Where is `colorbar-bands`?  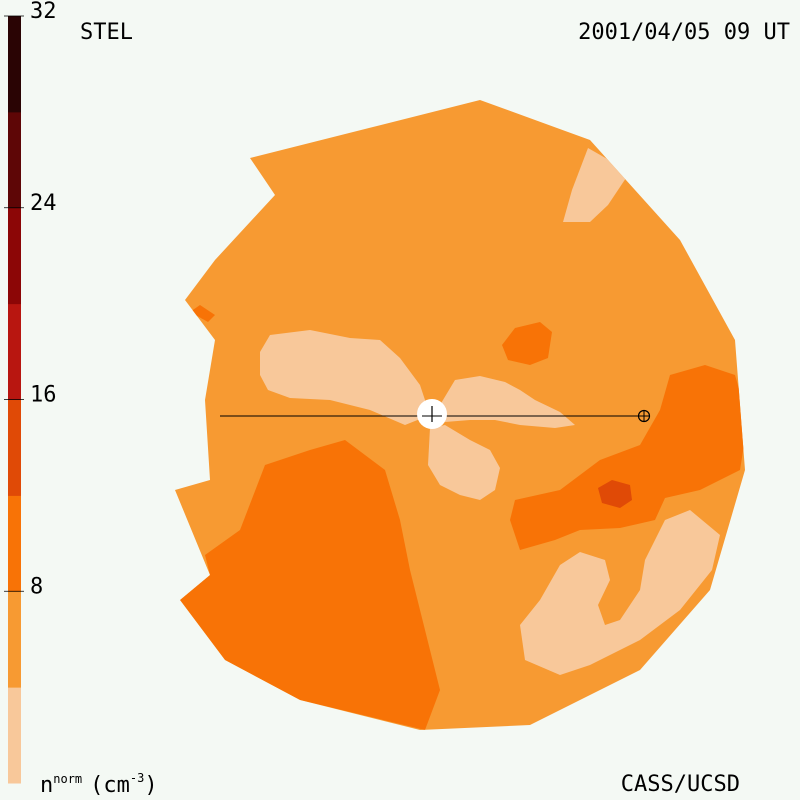
colorbar-bands is located at coordinates (14, 400).